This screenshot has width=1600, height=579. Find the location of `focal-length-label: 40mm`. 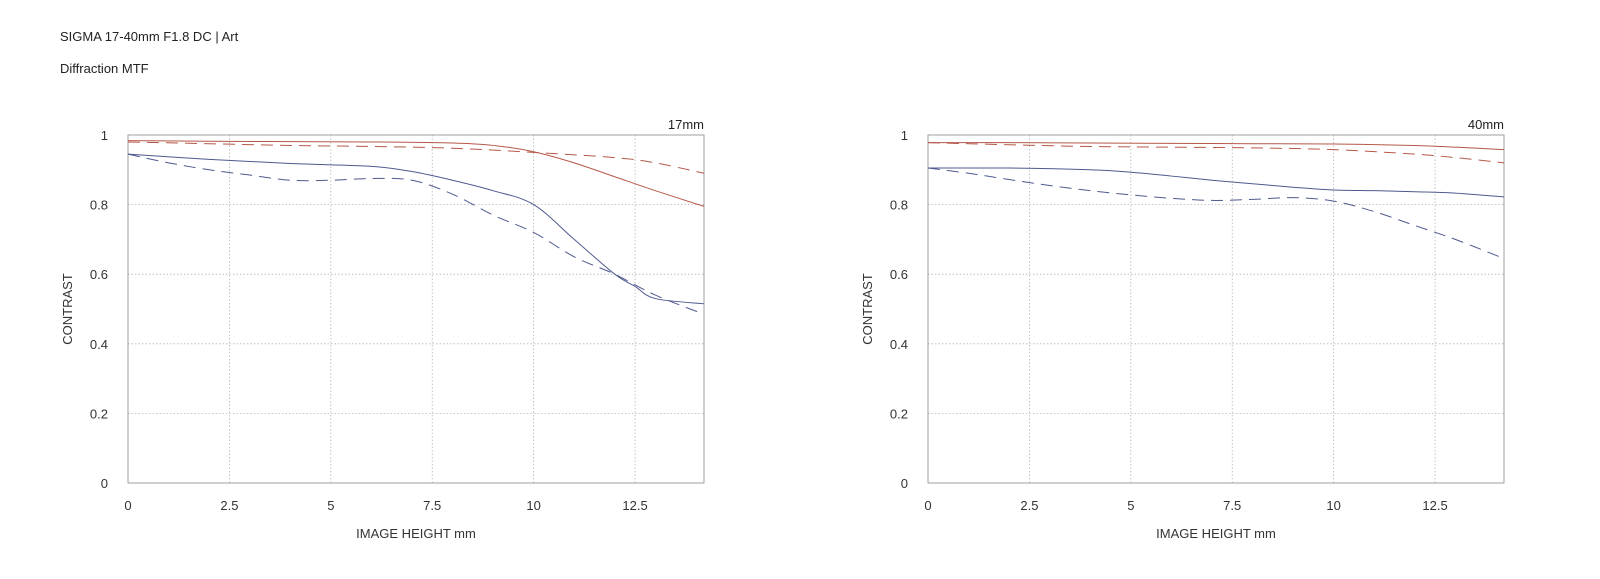

focal-length-label: 40mm is located at coordinates (1486, 124).